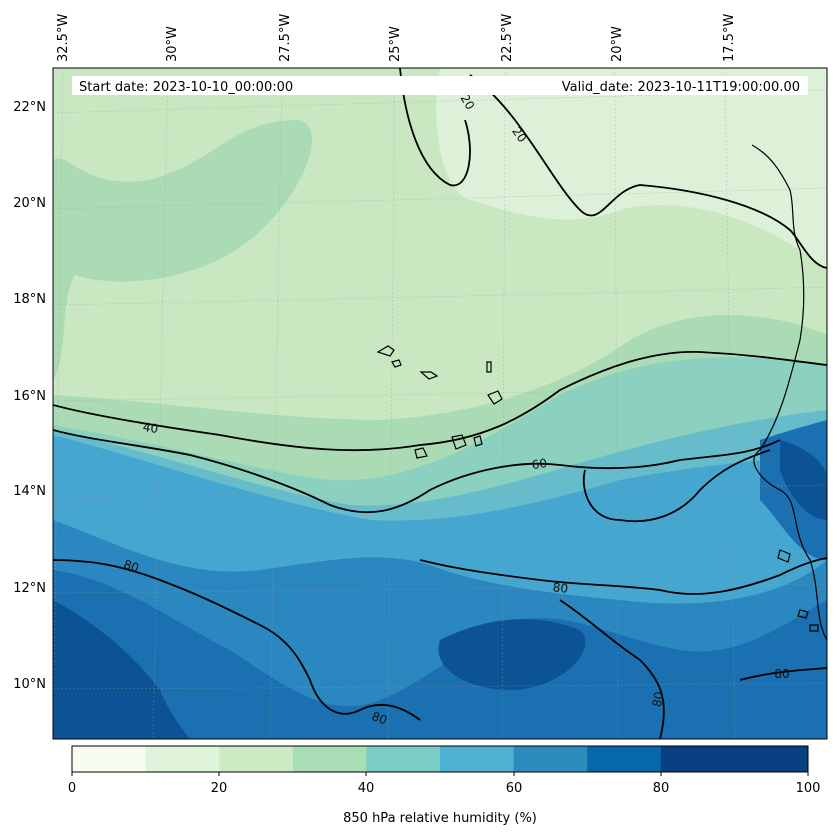 The height and width of the screenshot is (836, 837). I want to click on colorbar-tick-label: 20, so click(219, 788).